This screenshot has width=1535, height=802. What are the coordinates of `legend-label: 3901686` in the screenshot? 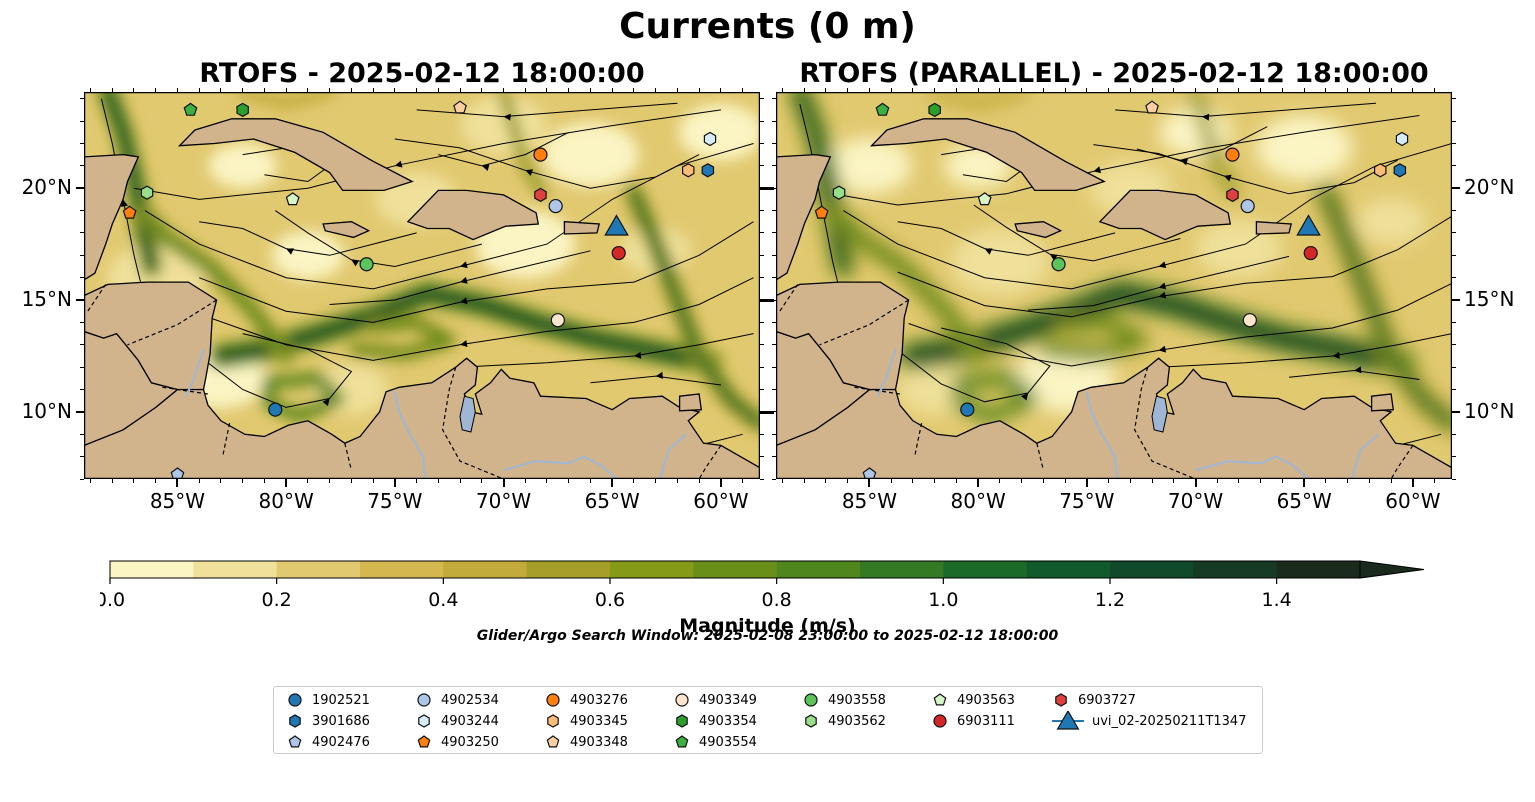 It's located at (341, 721).